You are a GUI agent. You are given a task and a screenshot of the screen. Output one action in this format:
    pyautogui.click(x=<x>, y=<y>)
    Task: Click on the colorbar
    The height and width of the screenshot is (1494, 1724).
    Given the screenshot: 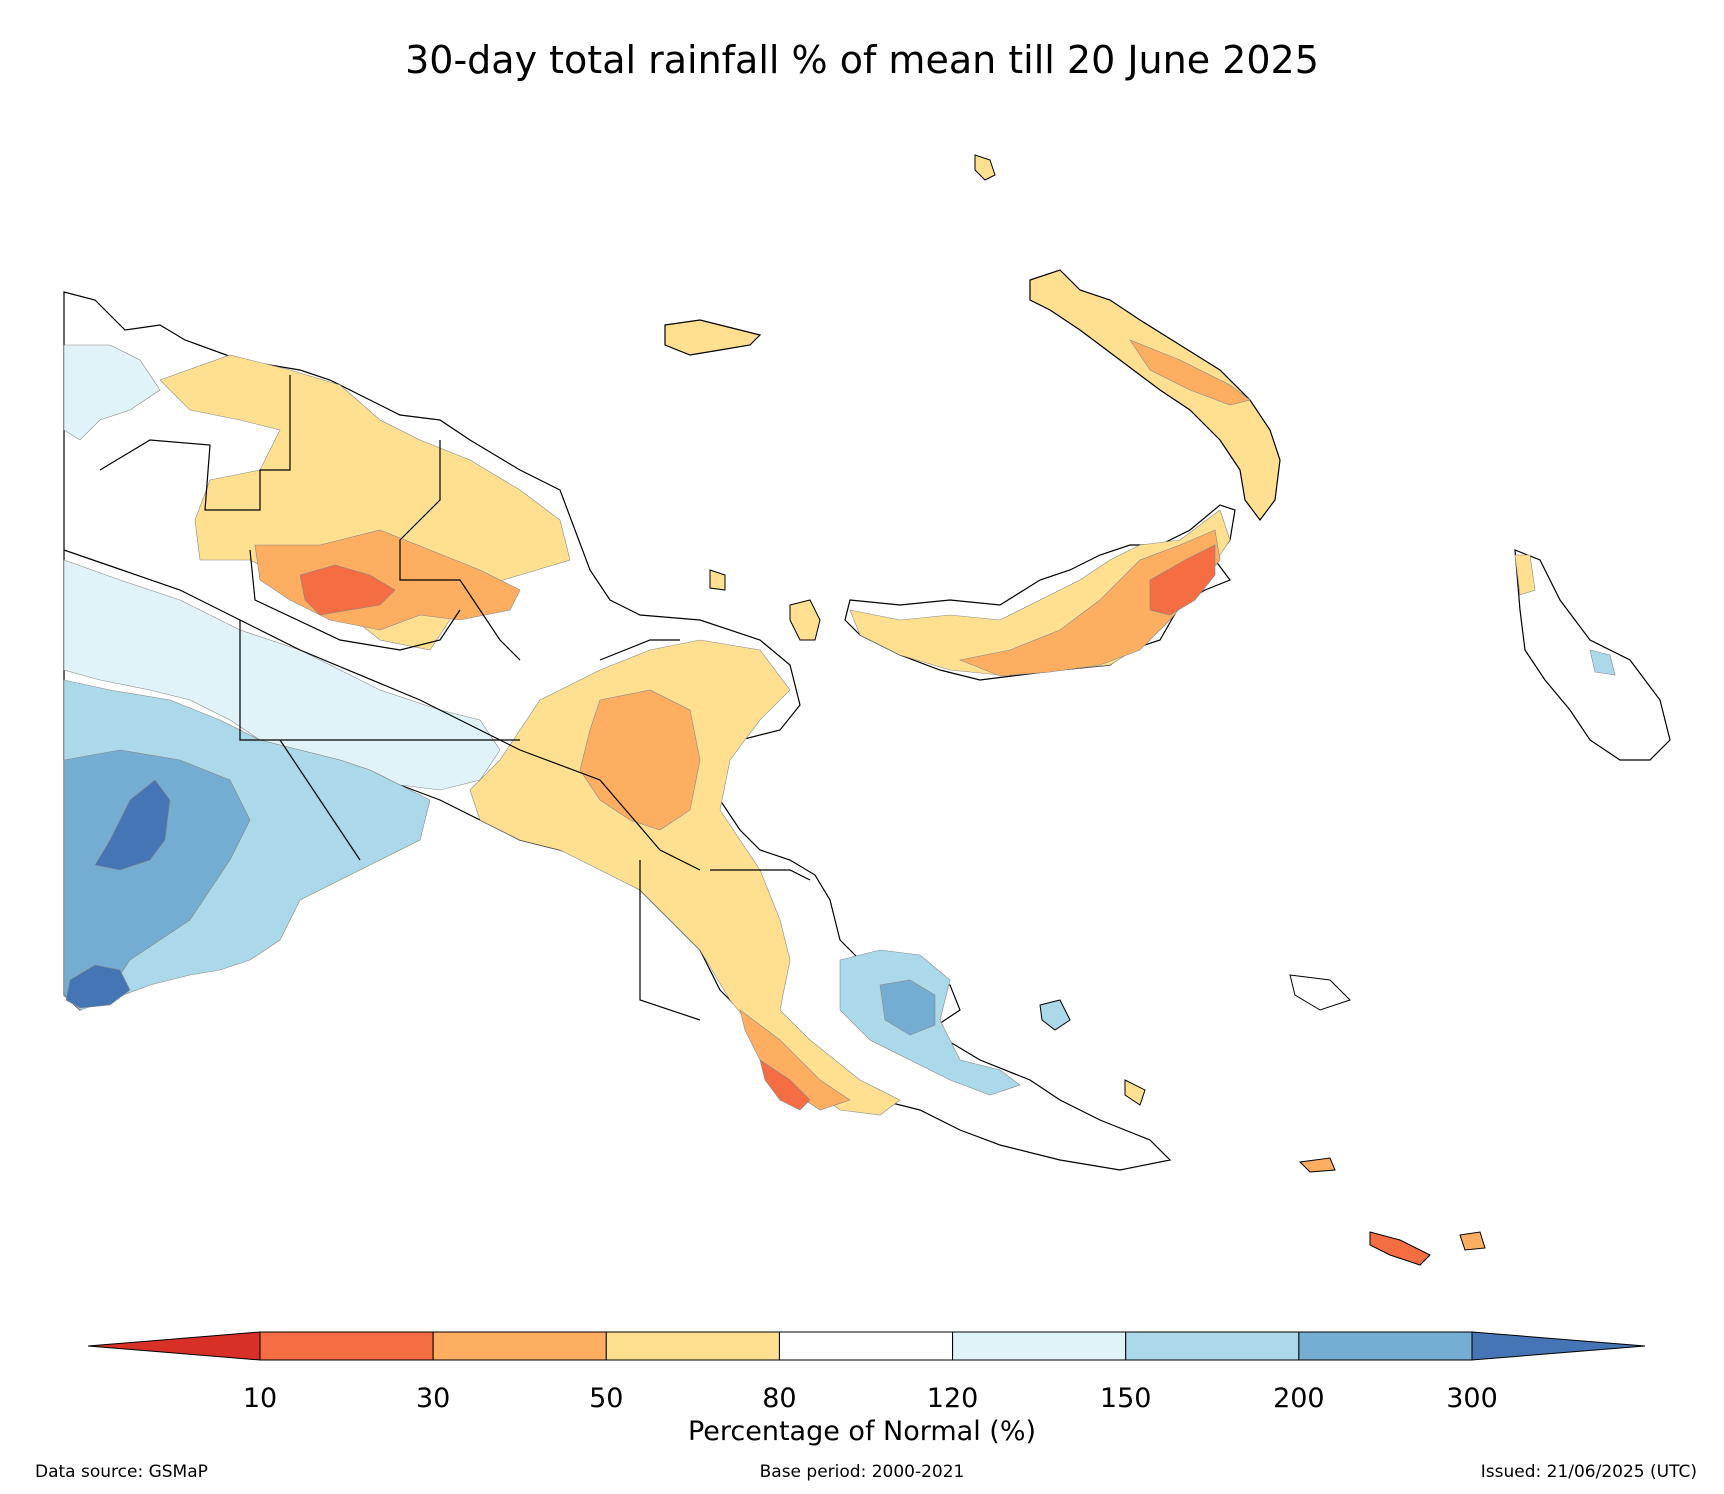 What is the action you would take?
    pyautogui.click(x=866, y=1346)
    